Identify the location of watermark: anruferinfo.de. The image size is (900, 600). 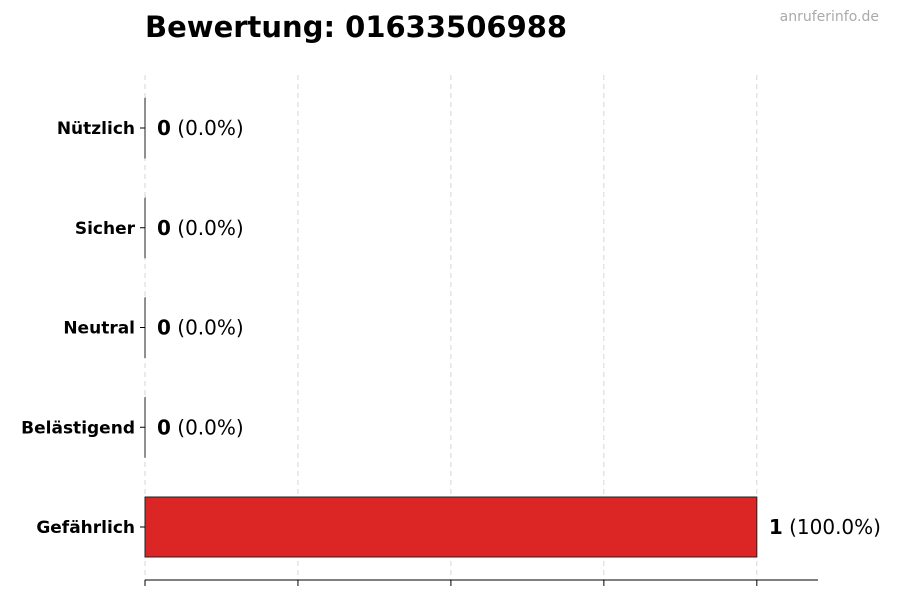
(829, 17).